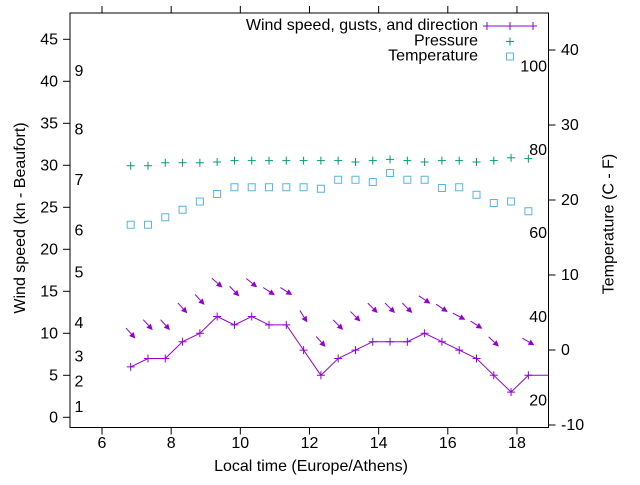 Image resolution: width=640 pixels, height=485 pixels. I want to click on wind-speed-series, so click(337, 354).